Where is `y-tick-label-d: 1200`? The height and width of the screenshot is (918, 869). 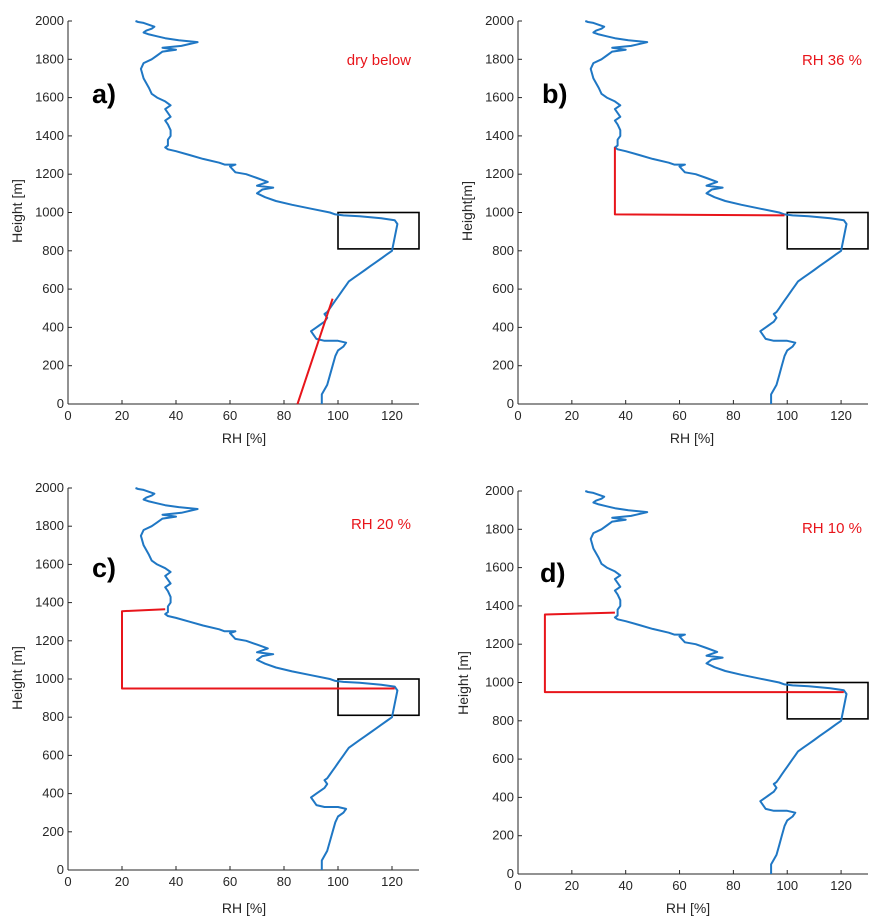 y-tick-label-d: 1200 is located at coordinates (499, 643).